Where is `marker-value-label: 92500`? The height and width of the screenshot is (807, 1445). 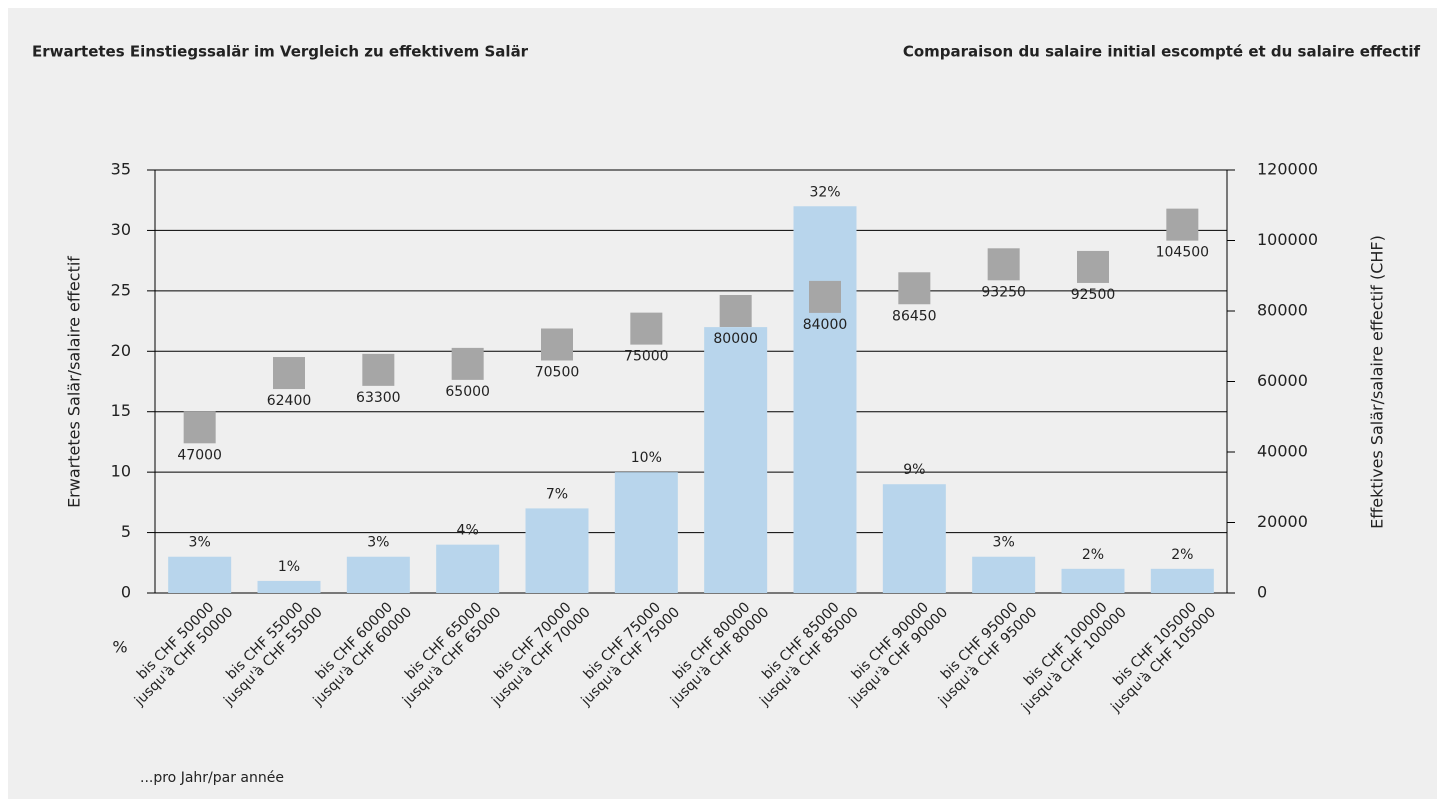 marker-value-label: 92500 is located at coordinates (1093, 295).